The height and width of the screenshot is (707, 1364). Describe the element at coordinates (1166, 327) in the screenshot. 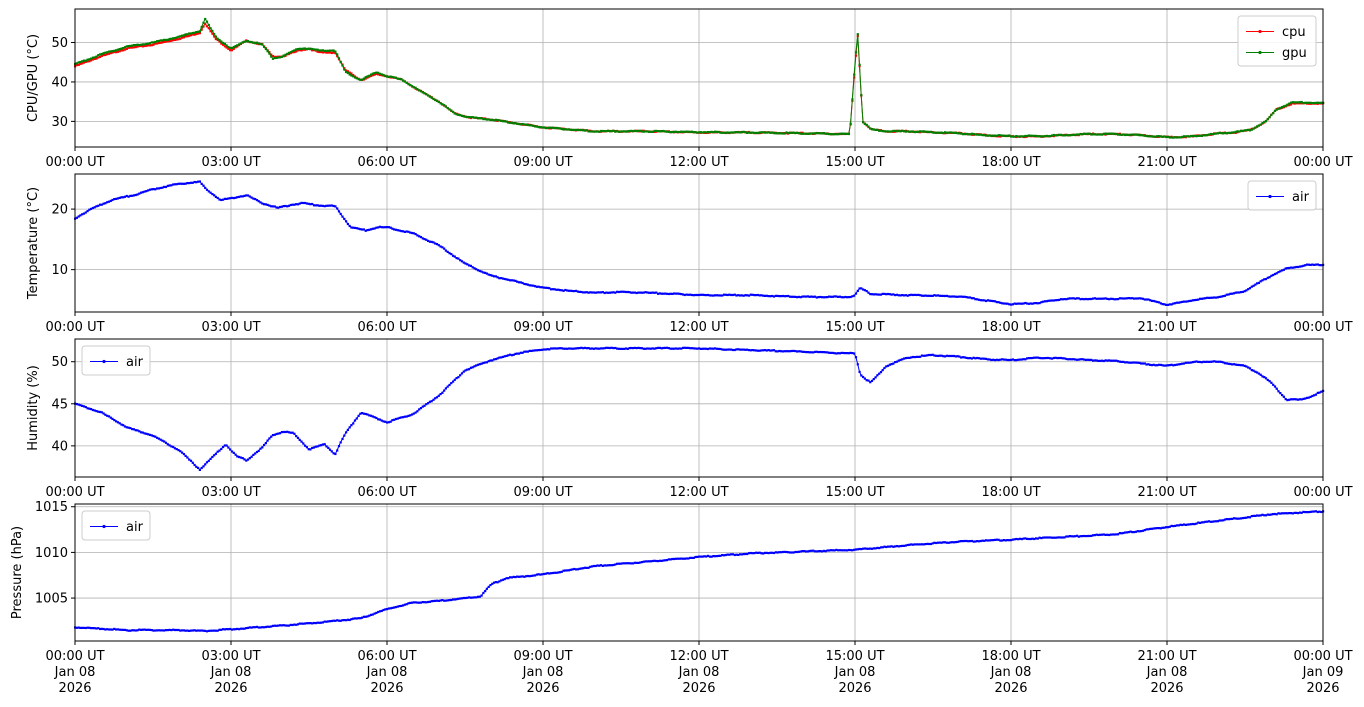

I see `x-tick-label: 21:00 UT` at that location.